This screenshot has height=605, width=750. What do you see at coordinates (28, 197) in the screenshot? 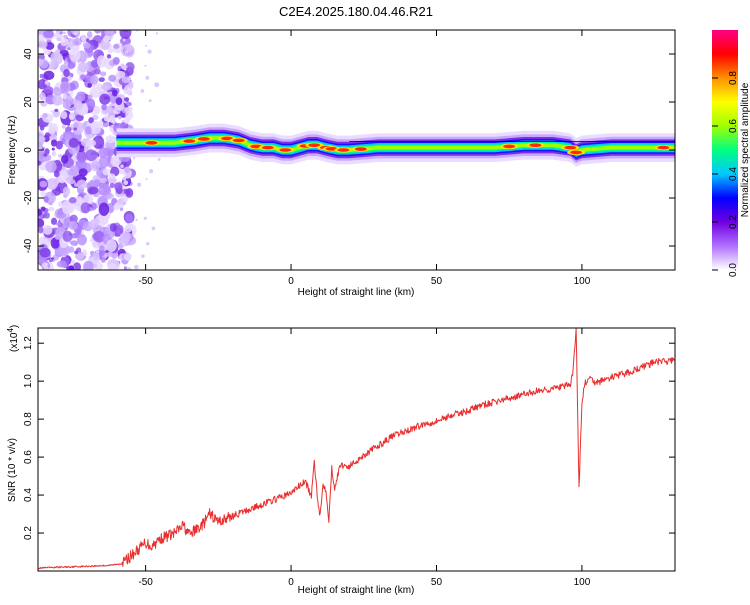
I see `y-tick-label: -20` at bounding box center [28, 197].